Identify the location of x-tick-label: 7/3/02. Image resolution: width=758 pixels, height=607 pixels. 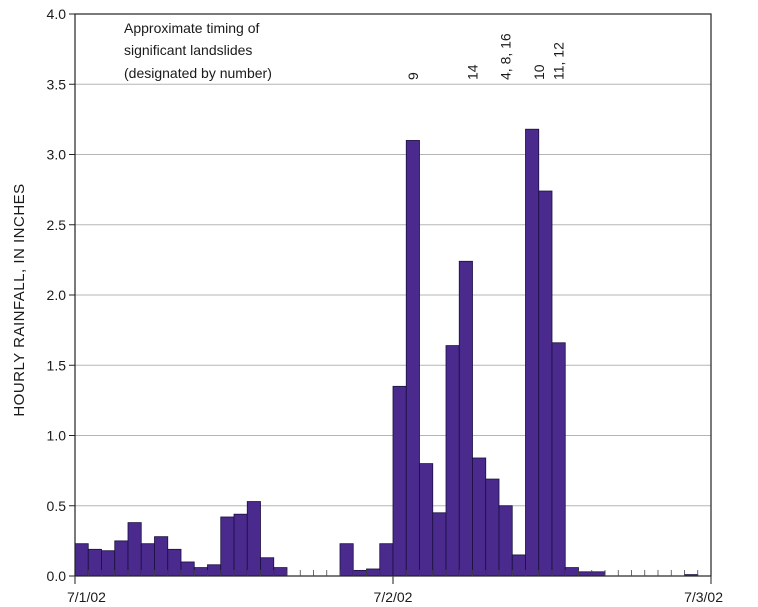
(703, 597).